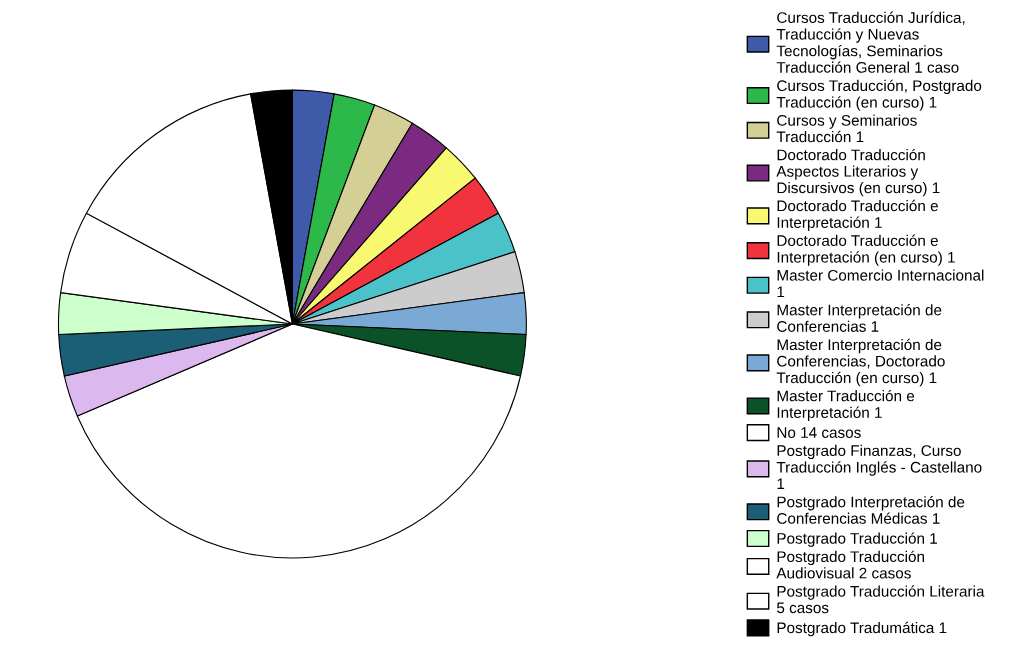 This screenshot has height=648, width=1026. I want to click on legend-label: Doctorado Traducción Aspectos Literarios y Discursivos (en curso) 1, so click(858, 172).